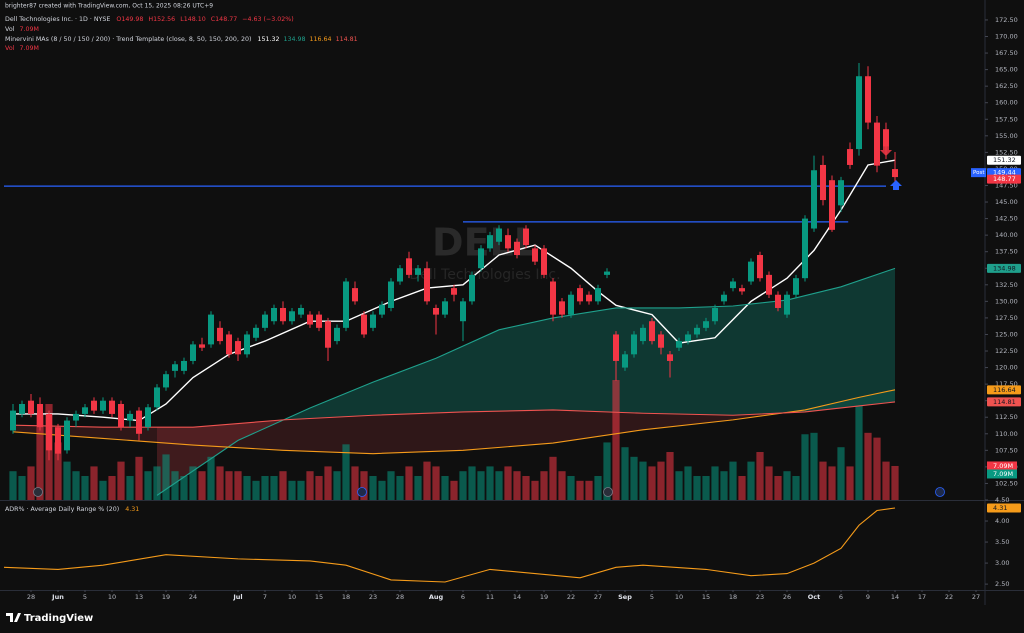 The image size is (1024, 633). I want to click on x-tick-label: Sep, so click(625, 597).